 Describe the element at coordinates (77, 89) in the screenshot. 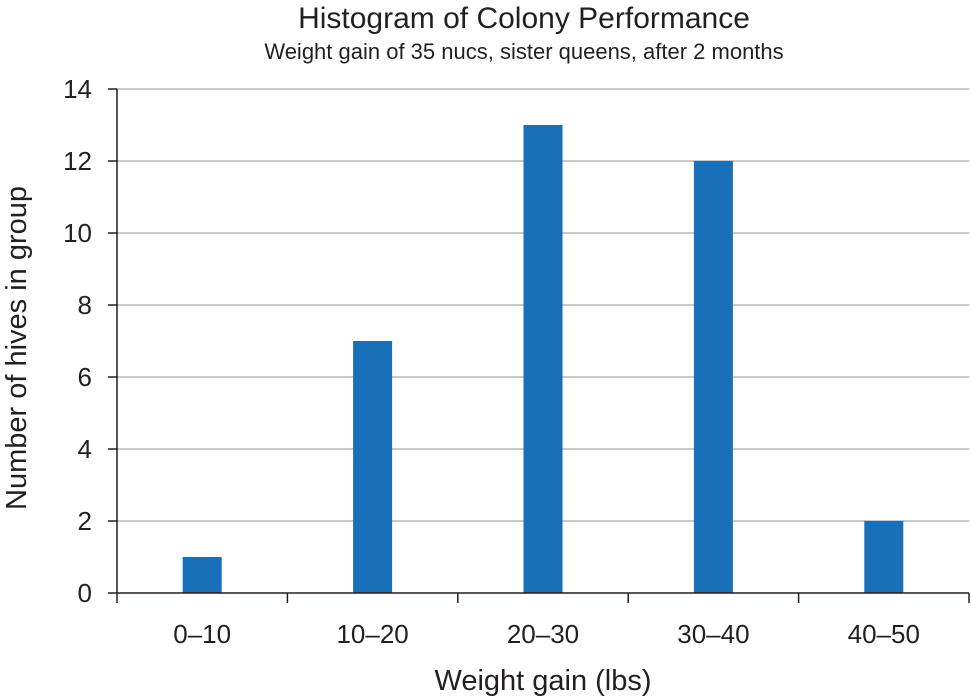

I see `y-tick-label: 14` at that location.